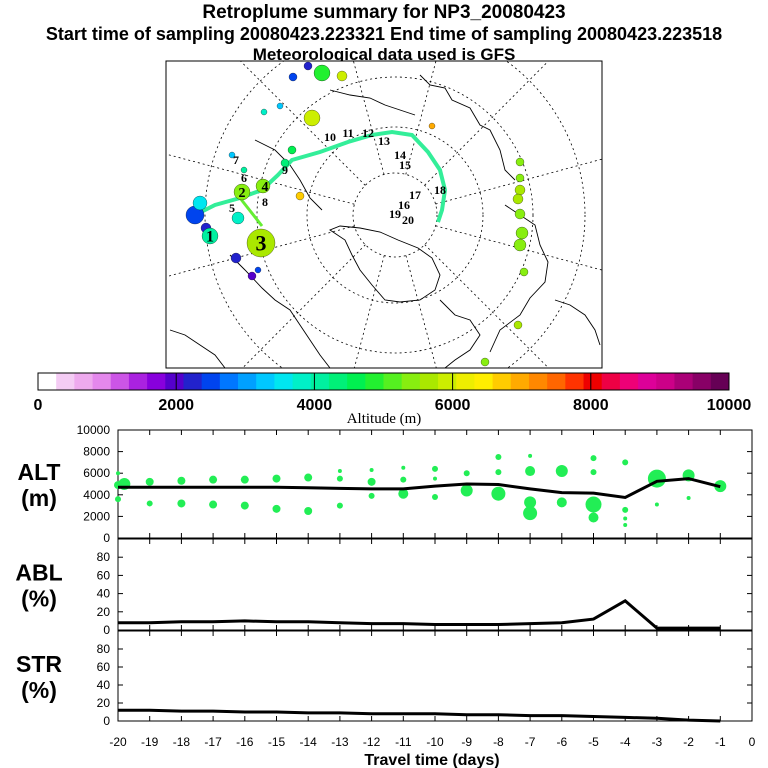 Image resolution: width=768 pixels, height=768 pixels. What do you see at coordinates (440, 190) in the screenshot?
I see `day-label: 18` at bounding box center [440, 190].